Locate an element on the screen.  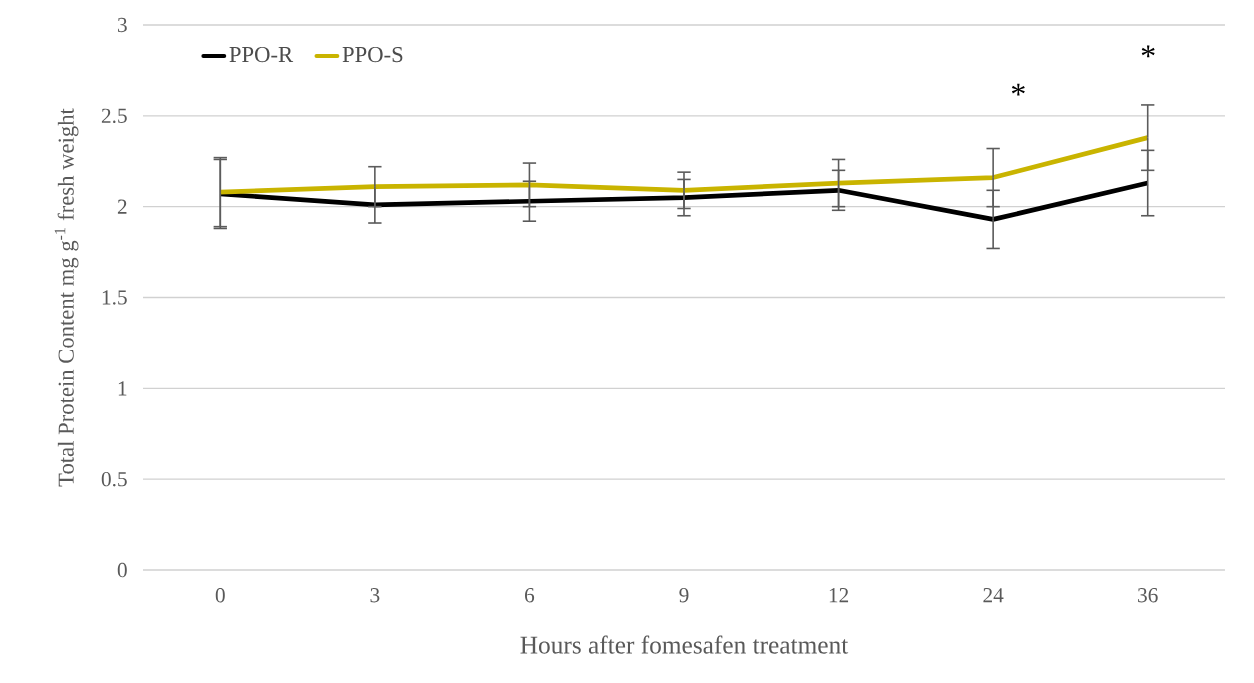
y-tick-label: 3 is located at coordinates (122, 25).